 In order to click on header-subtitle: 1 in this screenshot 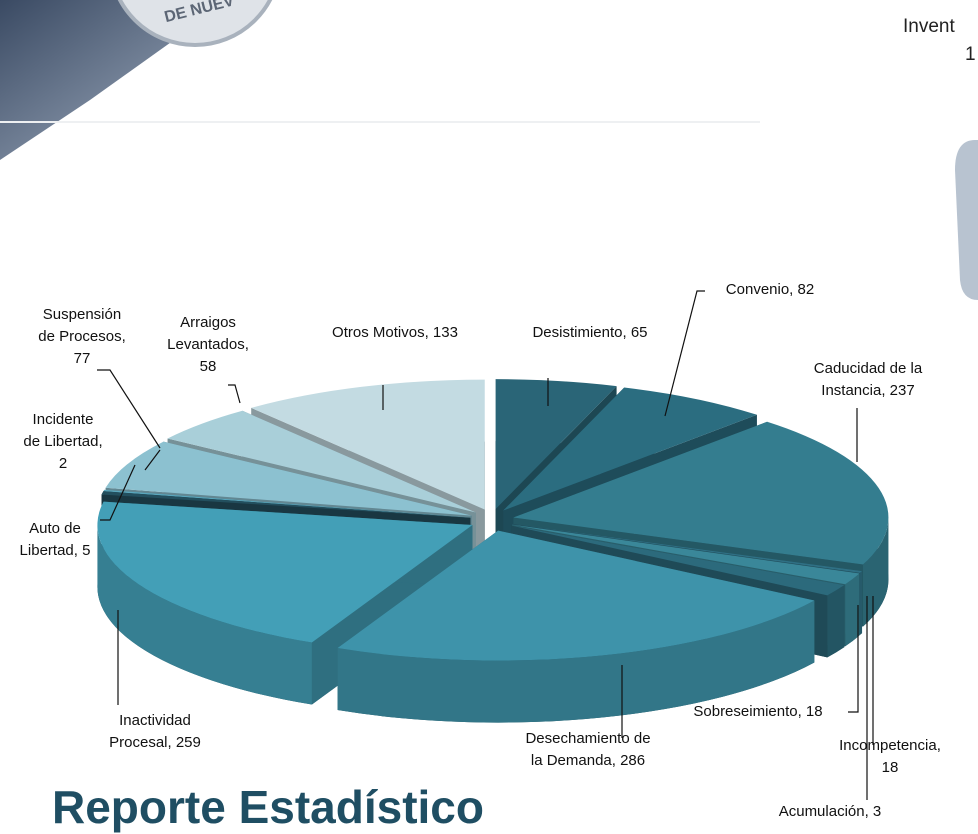, I will do `click(970, 54)`.